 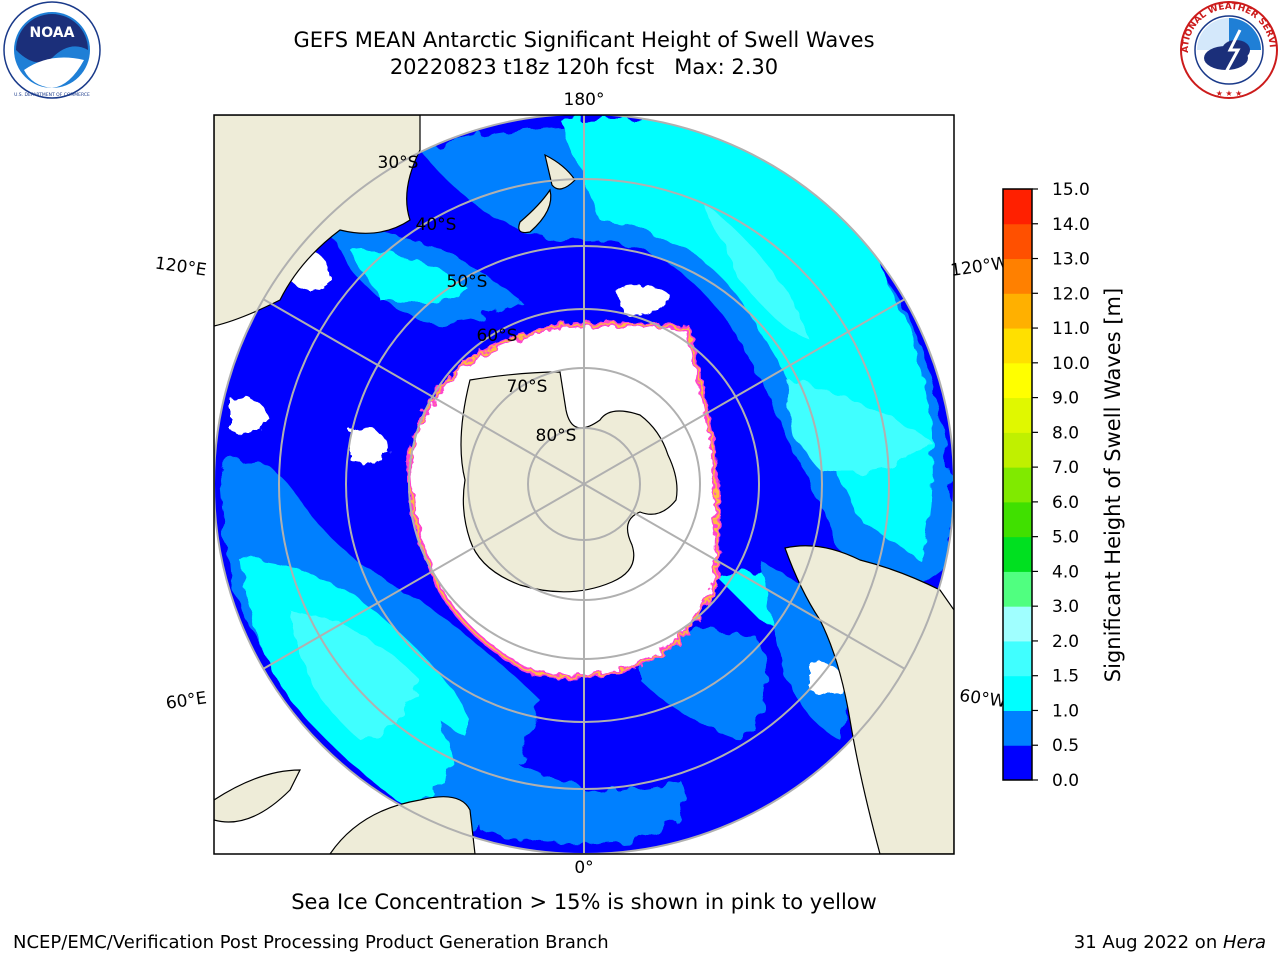 What do you see at coordinates (1065, 711) in the screenshot?
I see `colorbar-tick-label: 1.0` at bounding box center [1065, 711].